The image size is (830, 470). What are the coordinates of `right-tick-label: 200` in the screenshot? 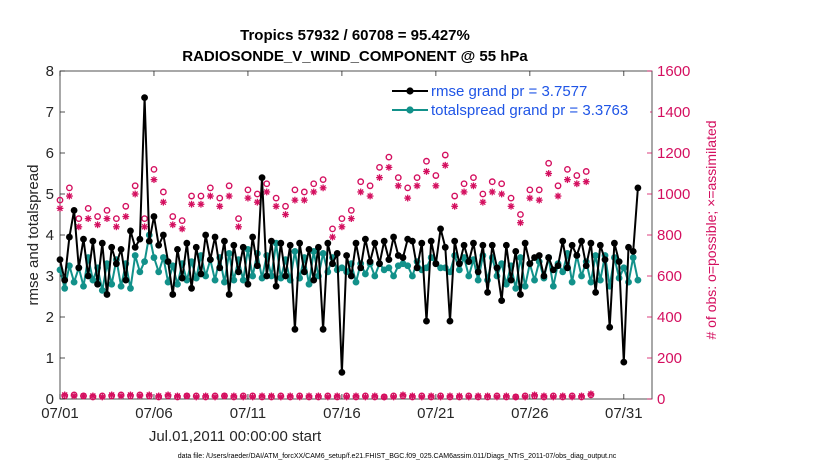 It's located at (669, 358).